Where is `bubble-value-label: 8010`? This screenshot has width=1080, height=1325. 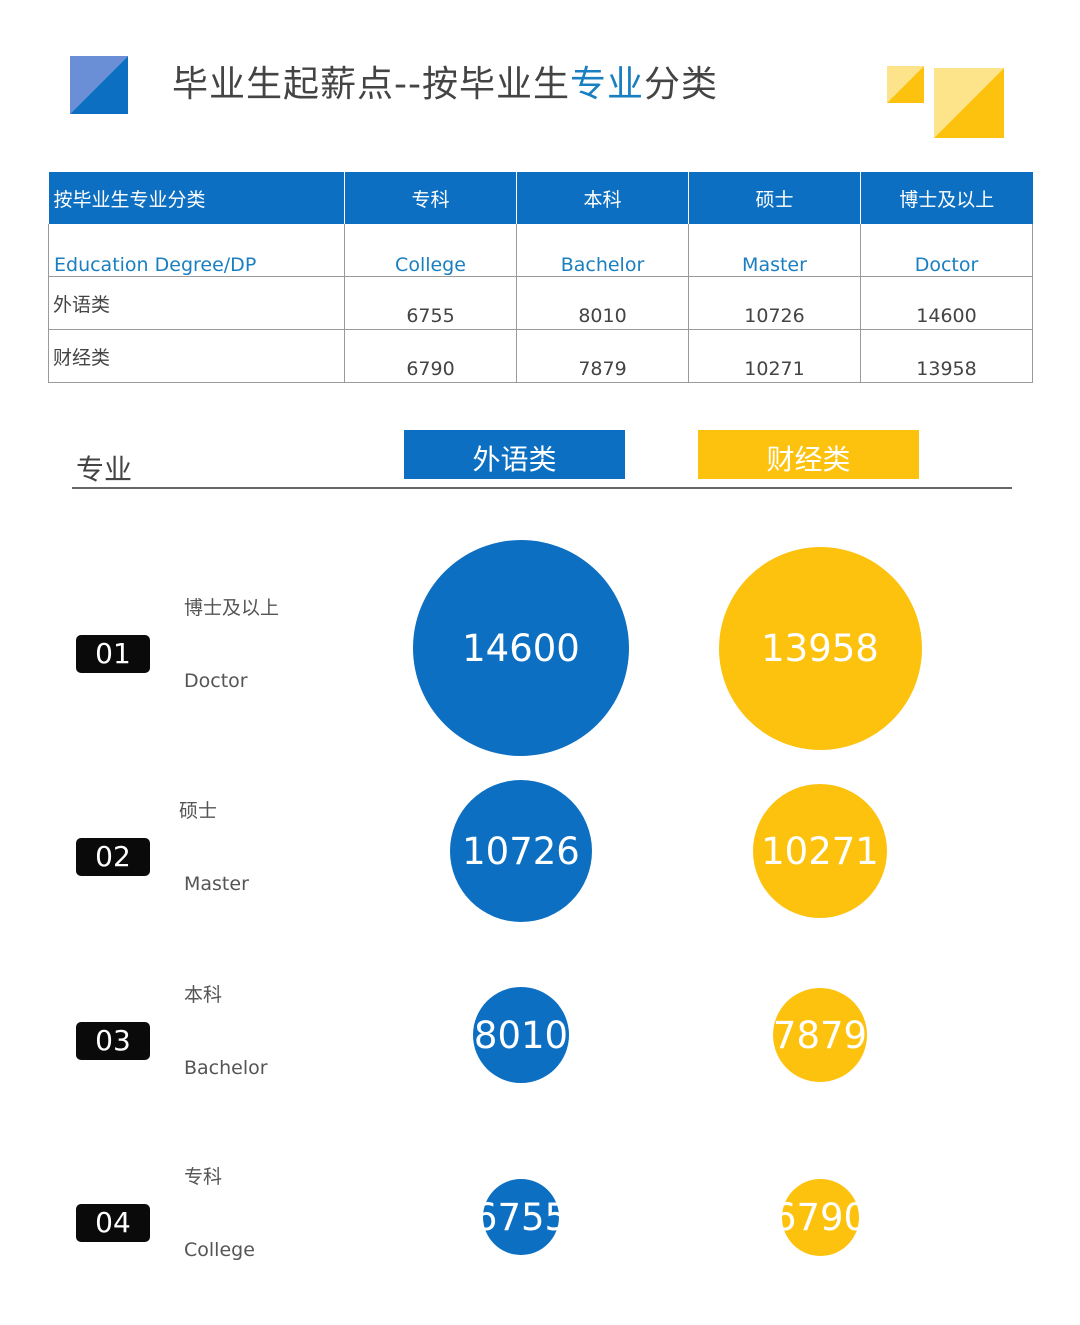 bubble-value-label: 8010 is located at coordinates (521, 1035).